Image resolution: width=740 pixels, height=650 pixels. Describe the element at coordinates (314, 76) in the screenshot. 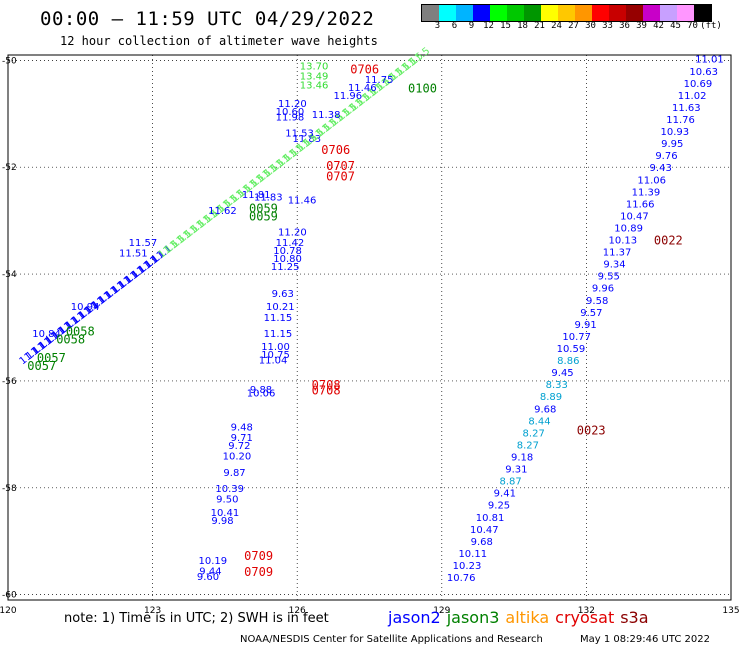

I see `wave-height-value: 13.49` at that location.